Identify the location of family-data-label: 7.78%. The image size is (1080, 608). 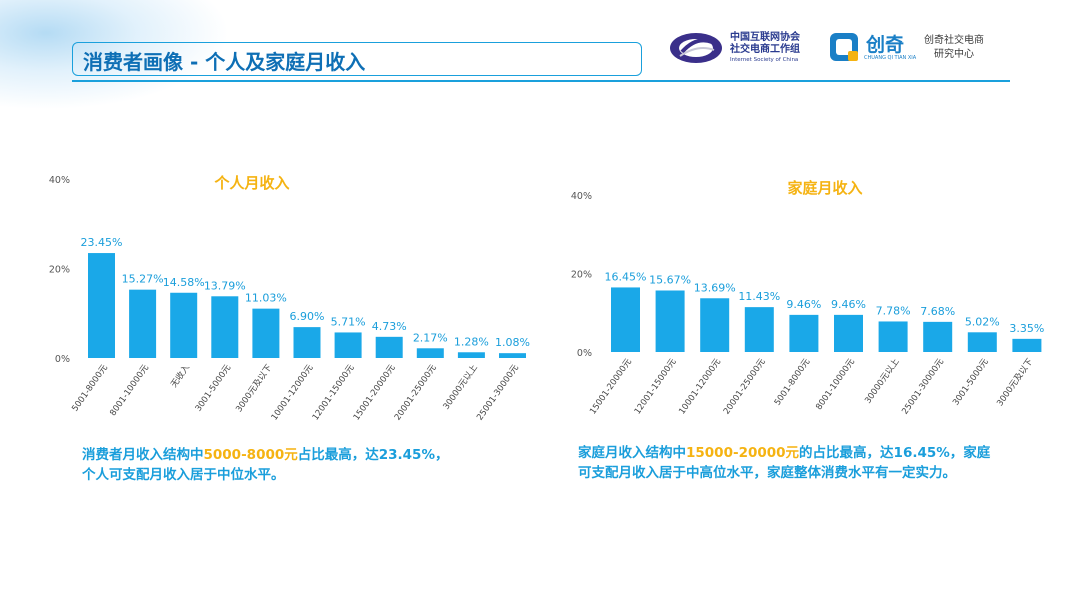
(893, 310).